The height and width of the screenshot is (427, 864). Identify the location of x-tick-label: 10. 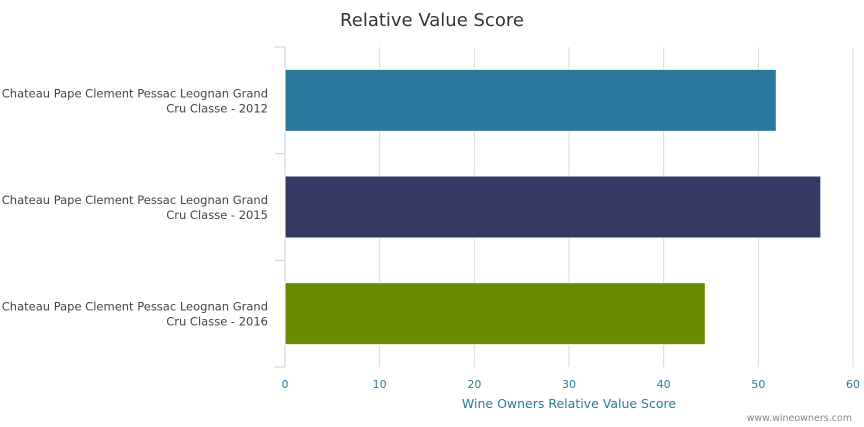
(380, 384).